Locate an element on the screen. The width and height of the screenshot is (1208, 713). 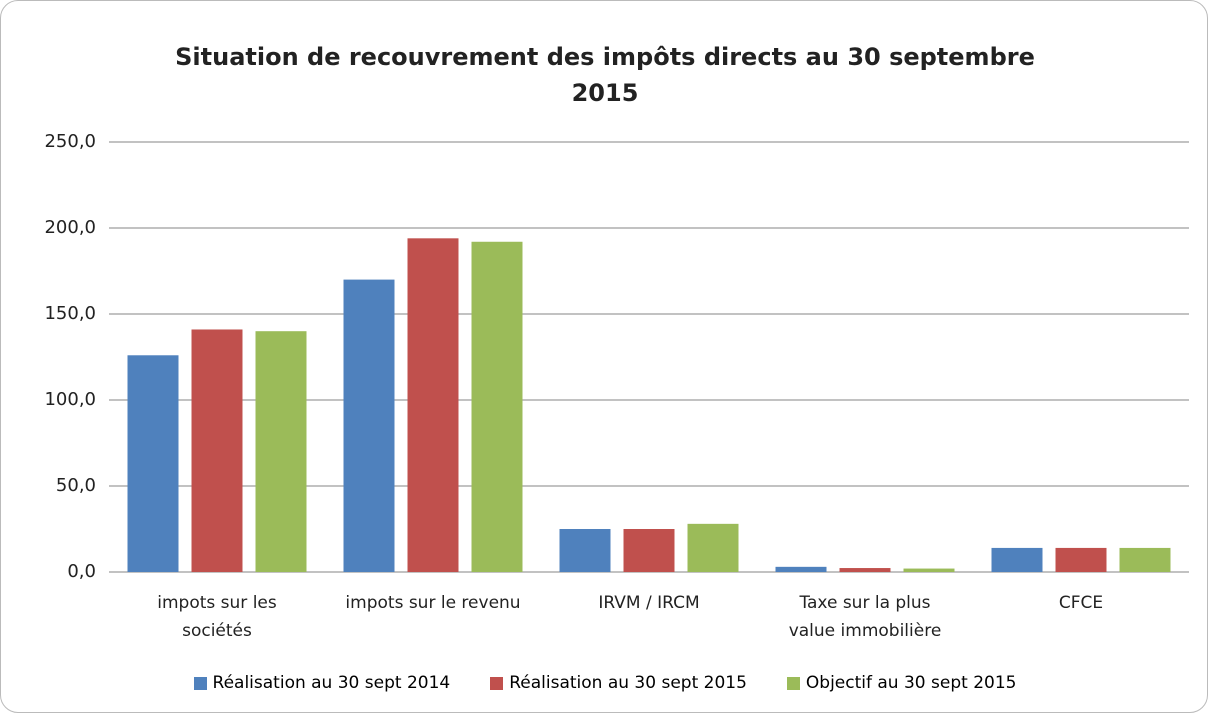
legend-label: Objectif au 30 sept 2015 is located at coordinates (911, 683).